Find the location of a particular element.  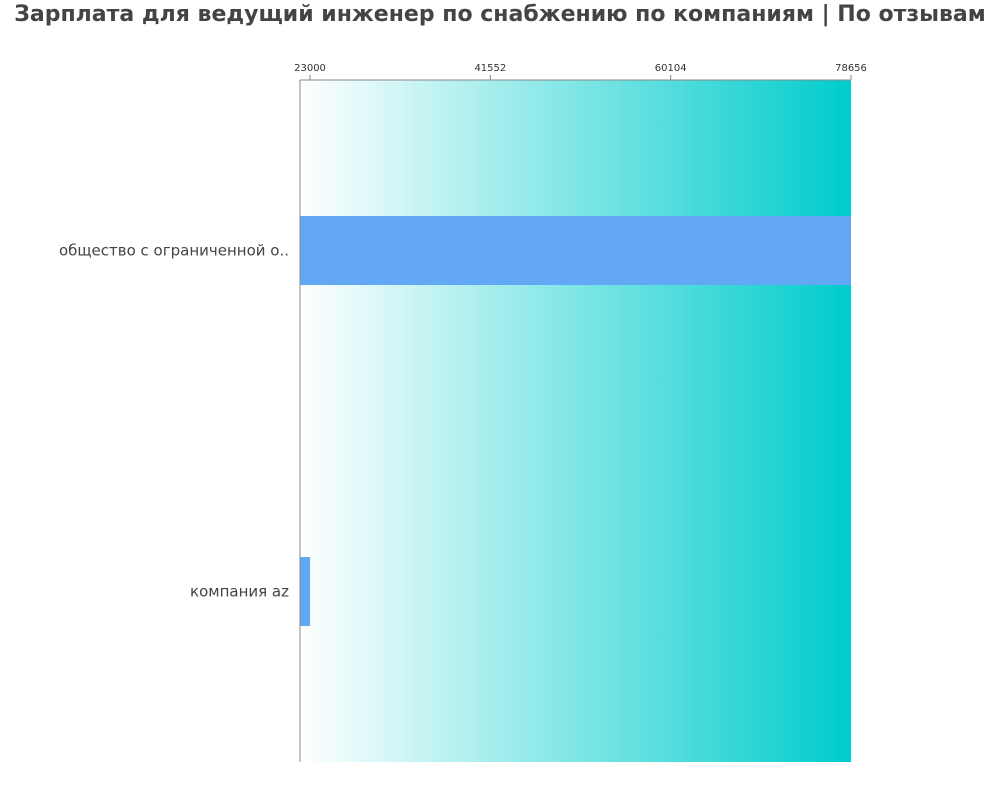

category-label: компания az is located at coordinates (239, 592).